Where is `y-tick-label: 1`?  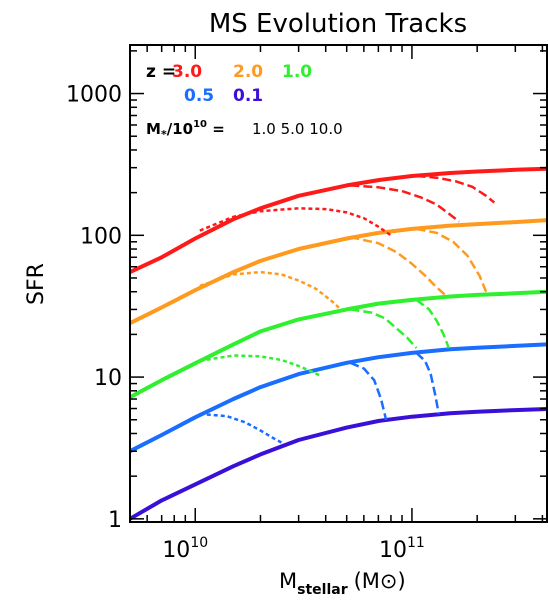 y-tick-label: 1 is located at coordinates (115, 520).